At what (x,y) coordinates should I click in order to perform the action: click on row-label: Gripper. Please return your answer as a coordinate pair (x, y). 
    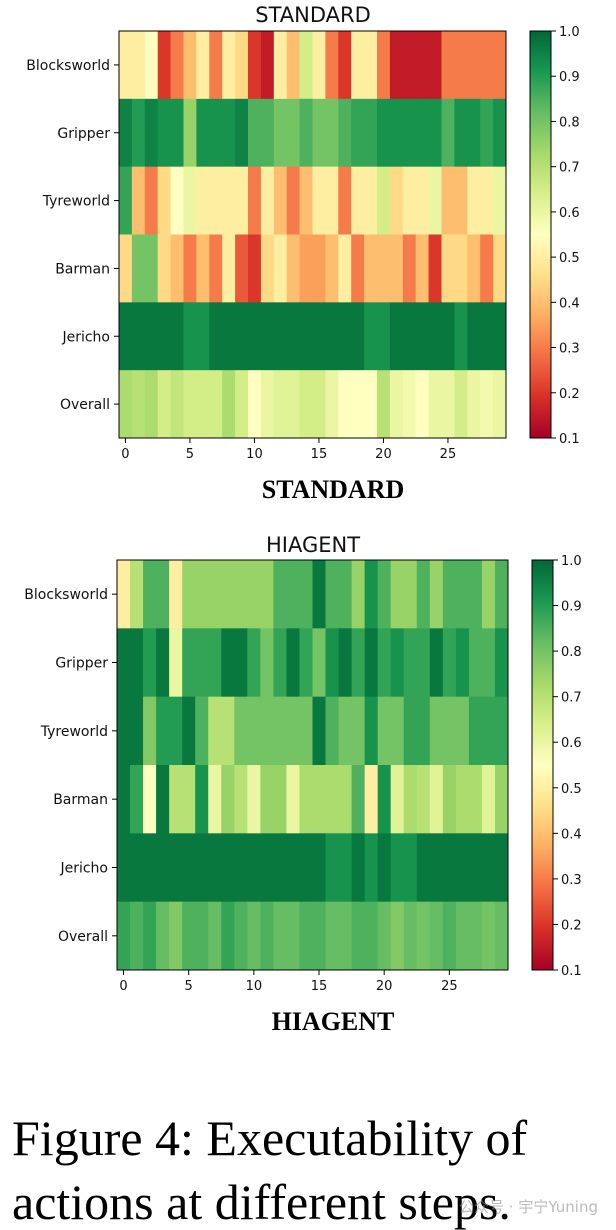
    Looking at the image, I should click on (83, 134).